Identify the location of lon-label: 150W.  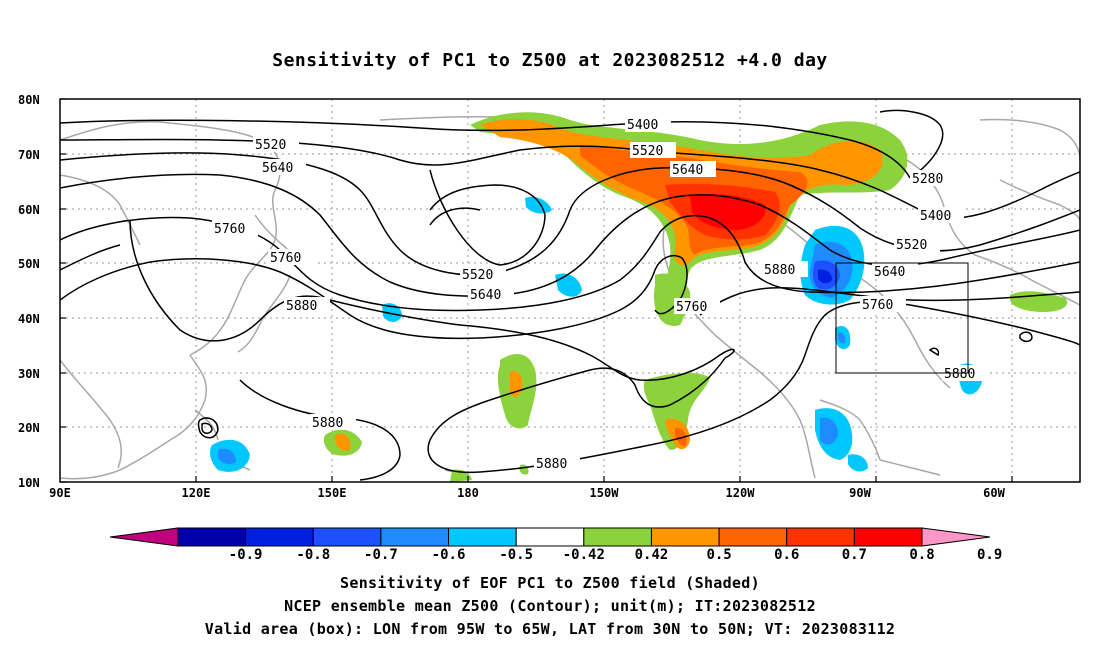
(605, 493).